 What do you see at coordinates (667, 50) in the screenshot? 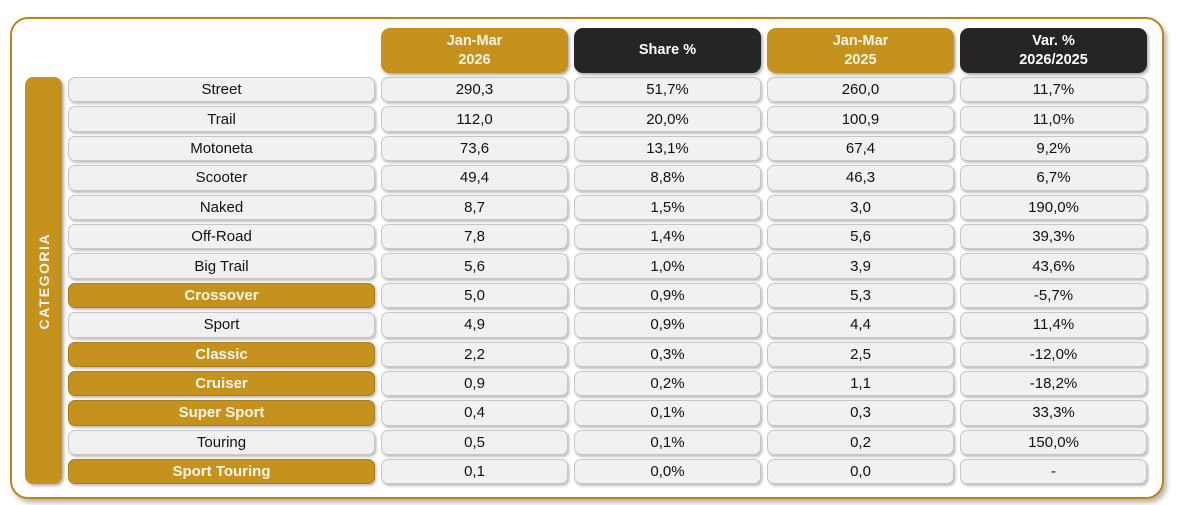
I see `column-header-share-pct: Share %` at bounding box center [667, 50].